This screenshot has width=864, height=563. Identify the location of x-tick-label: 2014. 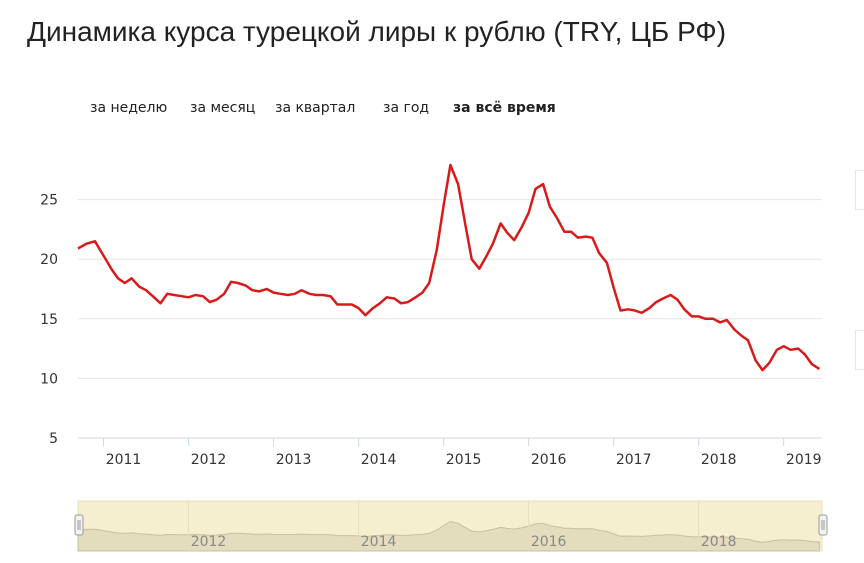
(379, 460).